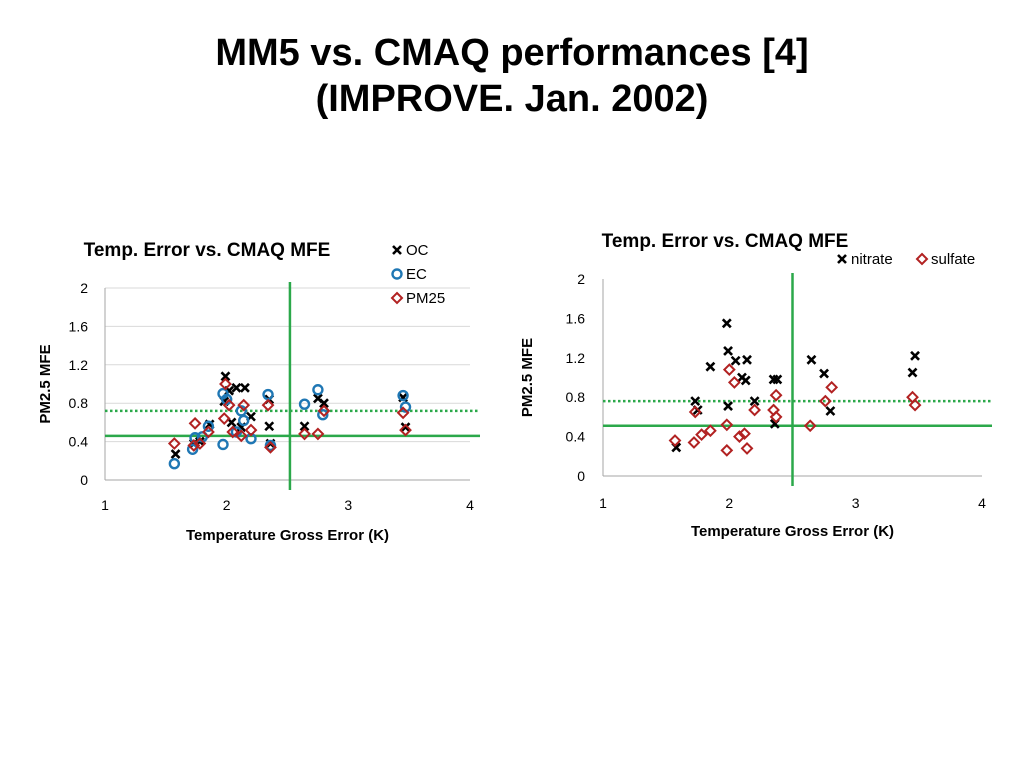  I want to click on legend-marker-ec, so click(397, 274).